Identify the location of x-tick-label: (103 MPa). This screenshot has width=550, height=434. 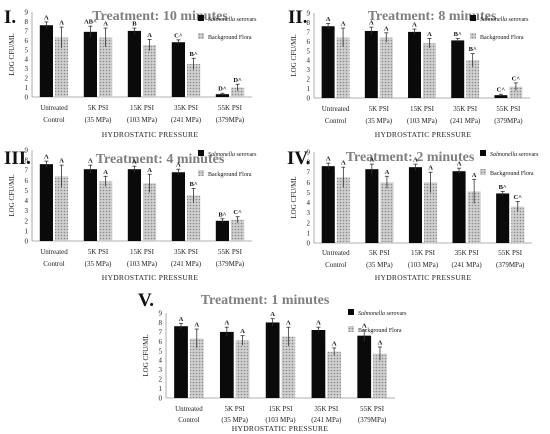
(423, 265).